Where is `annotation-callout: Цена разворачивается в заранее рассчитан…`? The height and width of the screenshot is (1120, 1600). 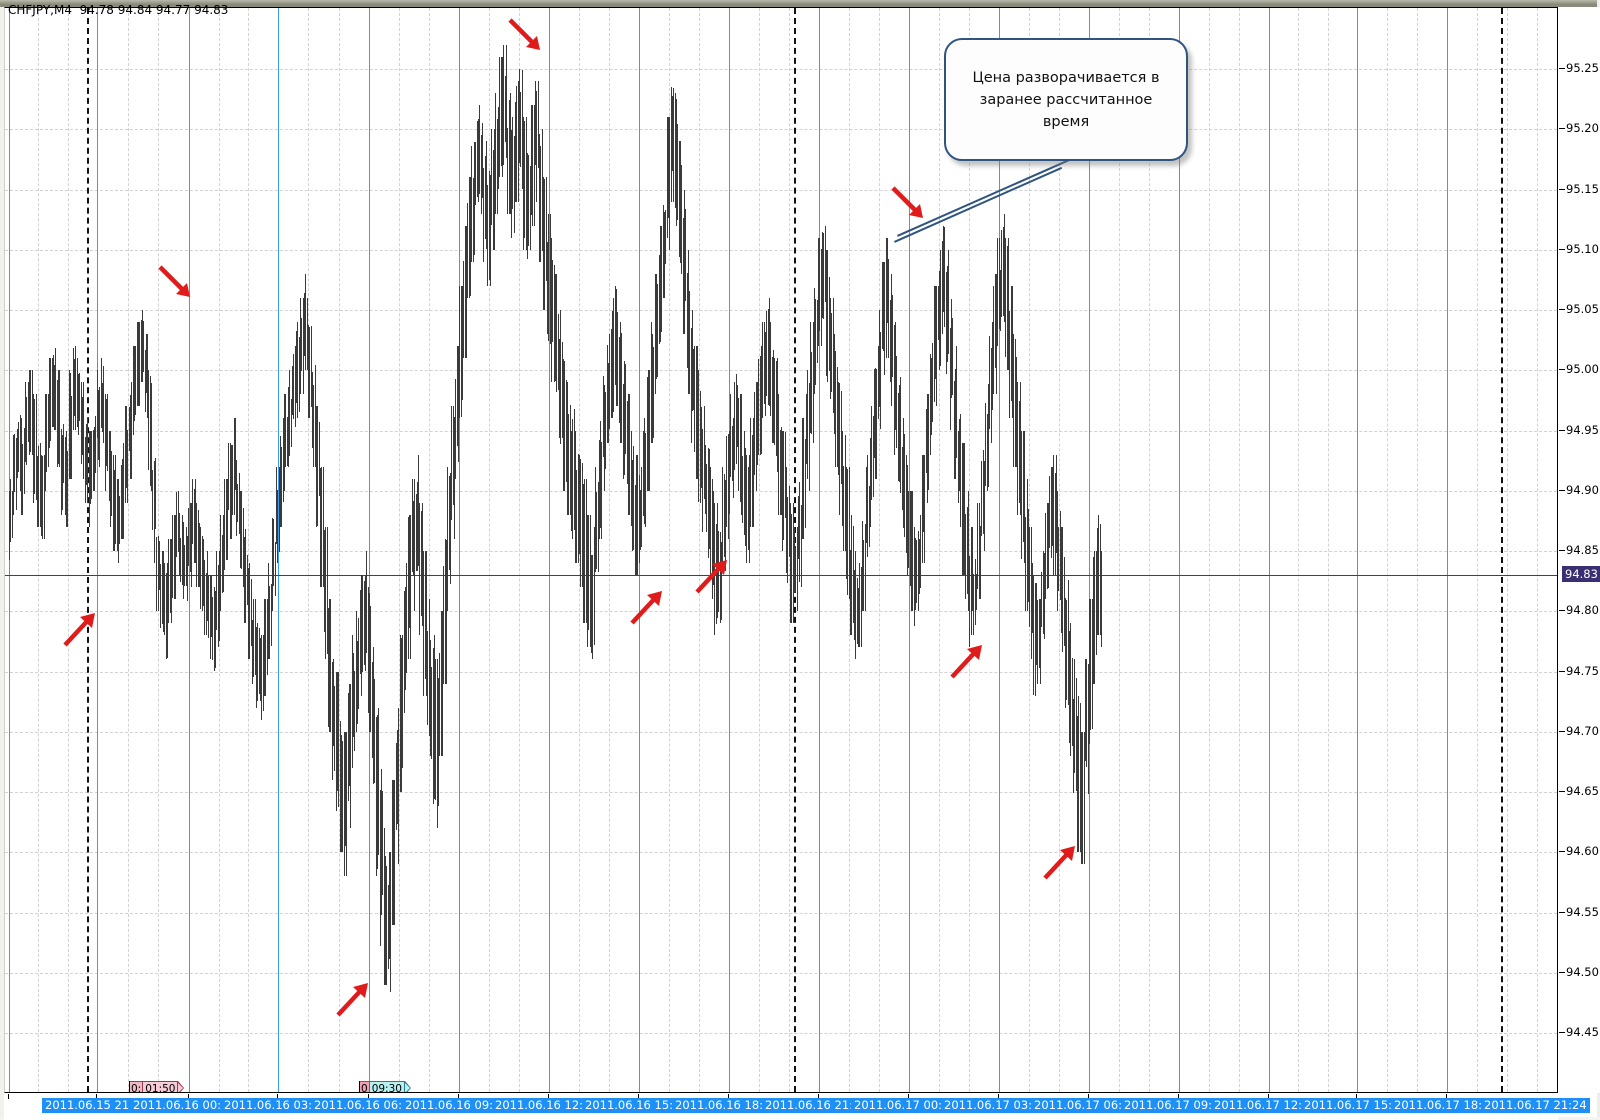
annotation-callout: Цена разворачивается в заранее рассчитан… is located at coordinates (1066, 99).